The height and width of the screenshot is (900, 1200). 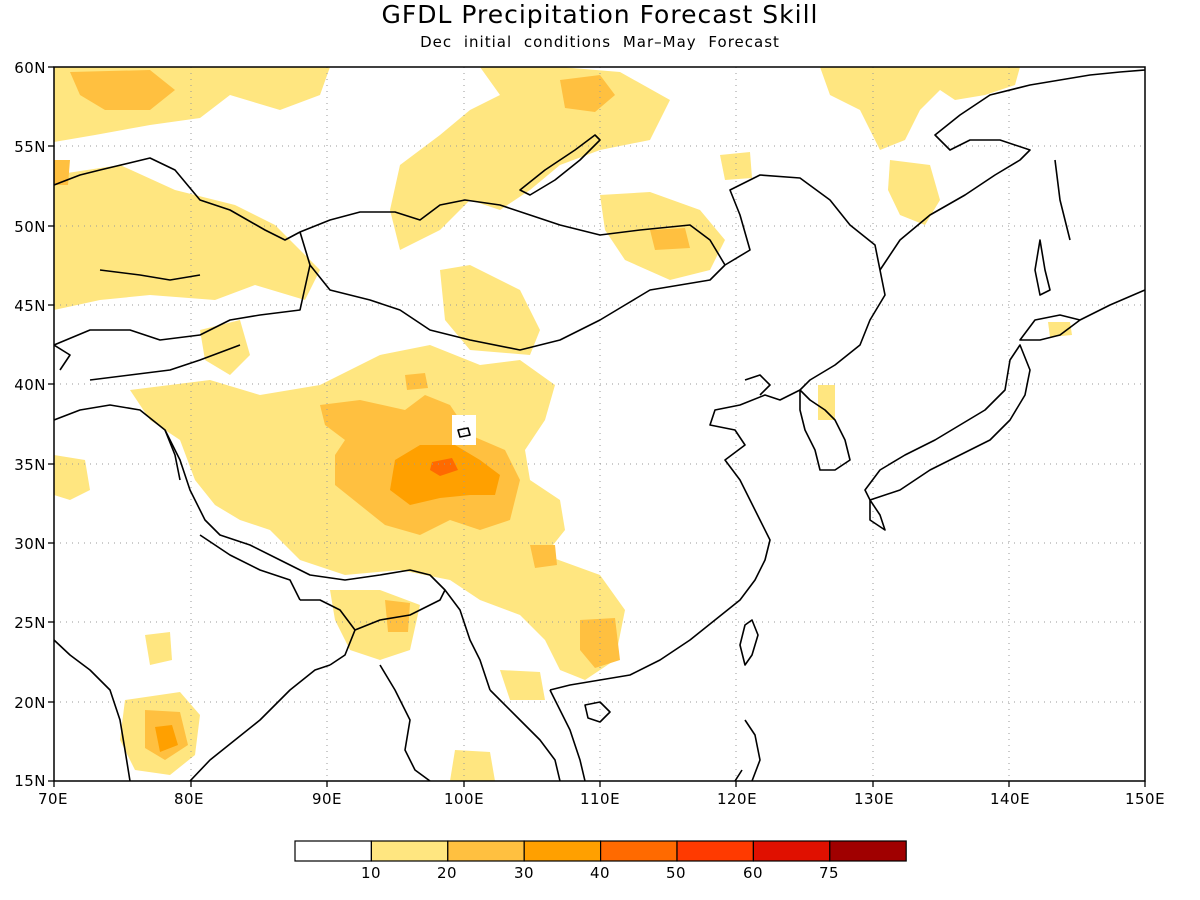 I want to click on skill-region-mongolia-north, so click(x=500, y=158).